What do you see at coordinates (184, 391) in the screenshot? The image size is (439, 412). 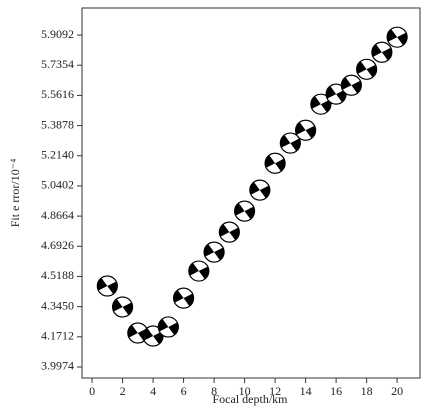 I see `x-tick-label: 6` at bounding box center [184, 391].